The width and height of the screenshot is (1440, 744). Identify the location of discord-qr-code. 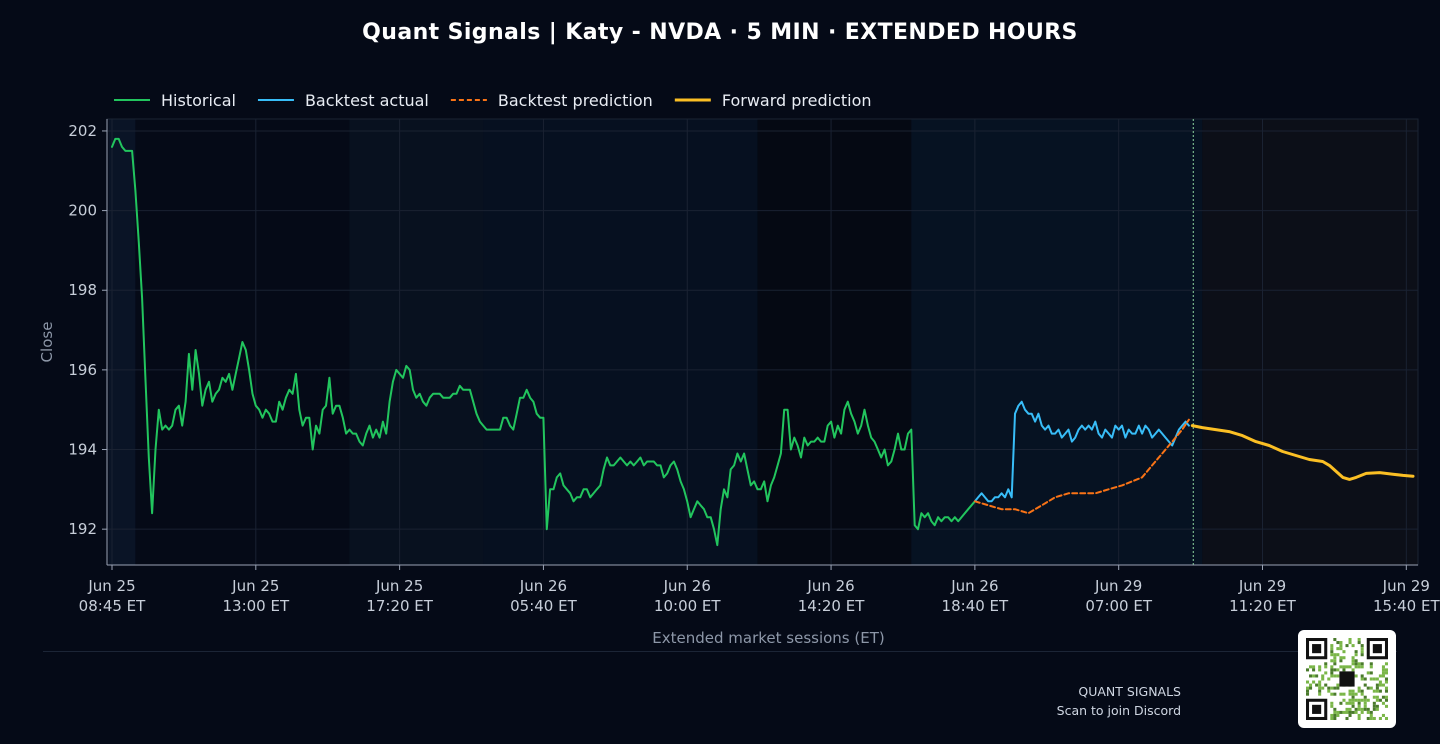
(1347, 679).